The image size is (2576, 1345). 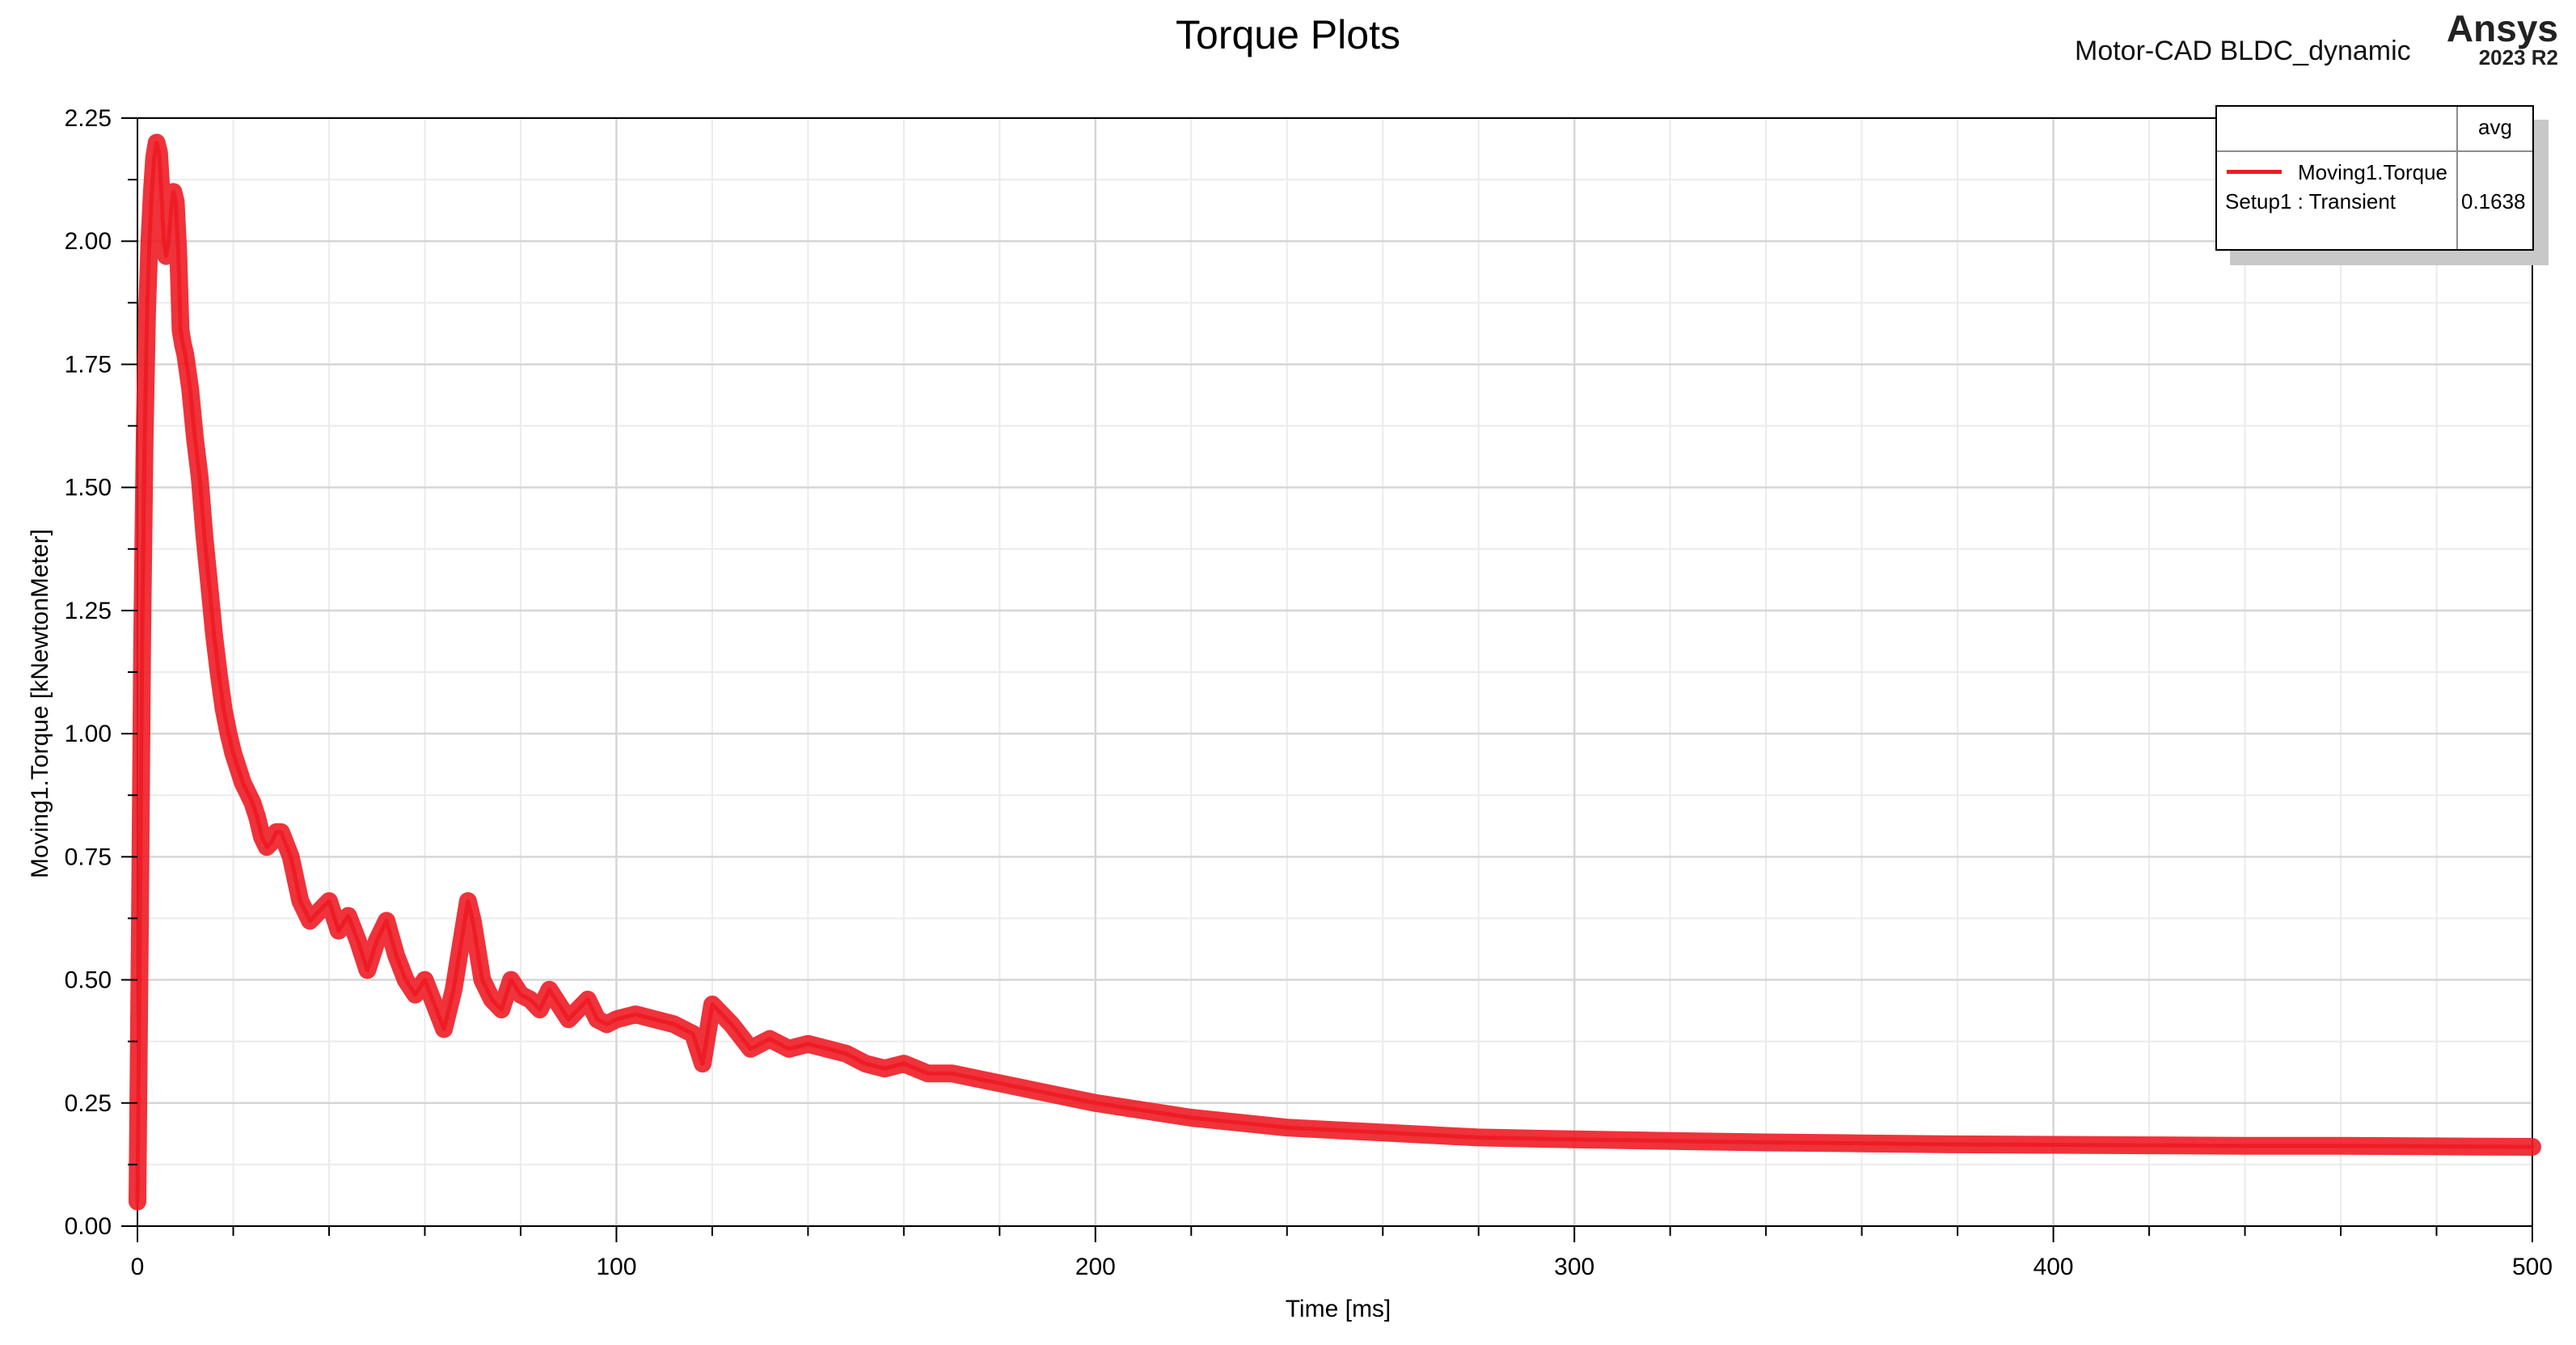 What do you see at coordinates (138, 1267) in the screenshot?
I see `x-tick-label: 0` at bounding box center [138, 1267].